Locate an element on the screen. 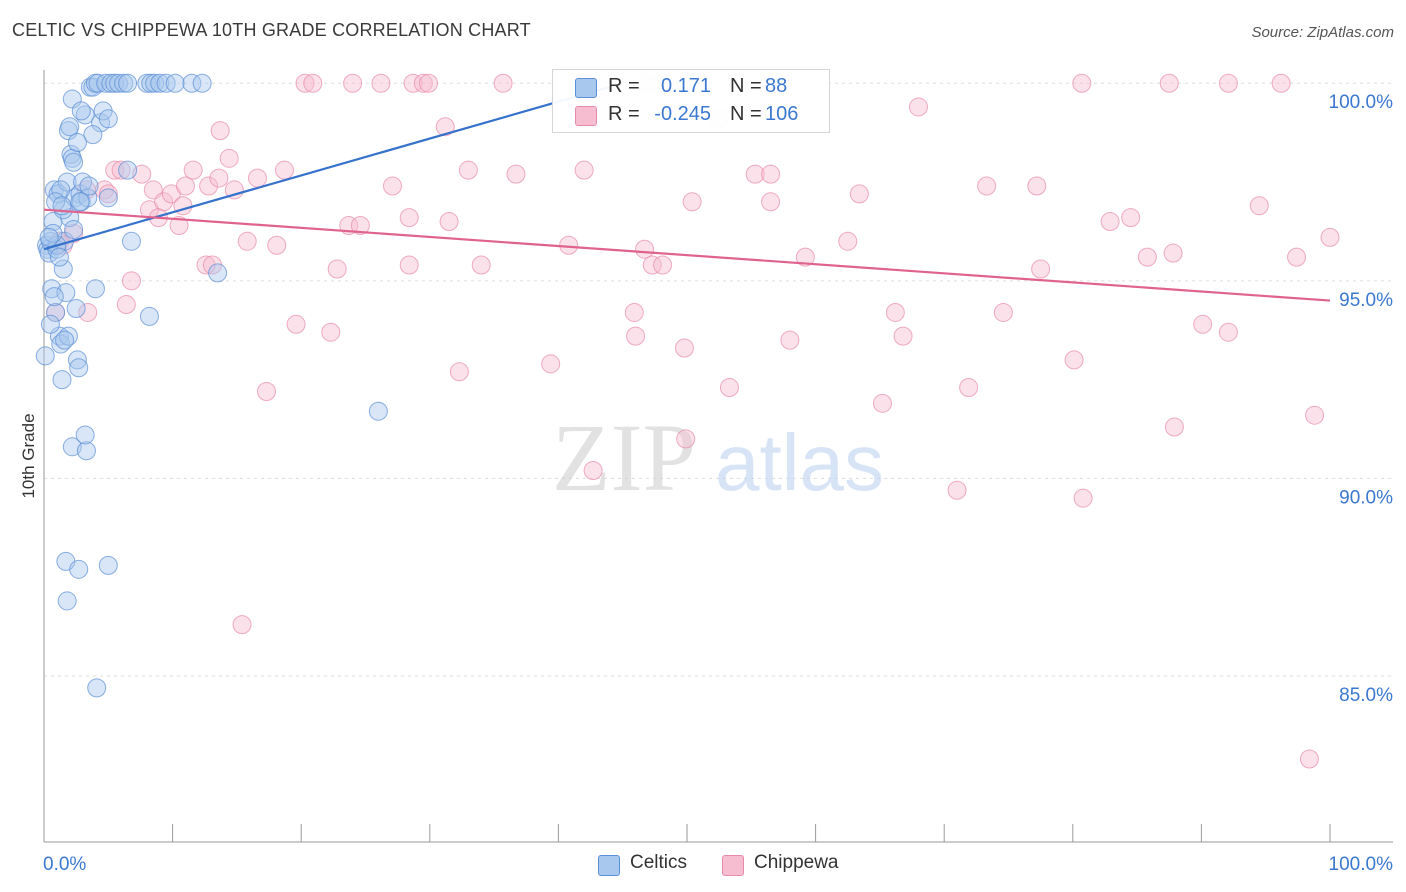  celtics-trend-line is located at coordinates (333, 166).